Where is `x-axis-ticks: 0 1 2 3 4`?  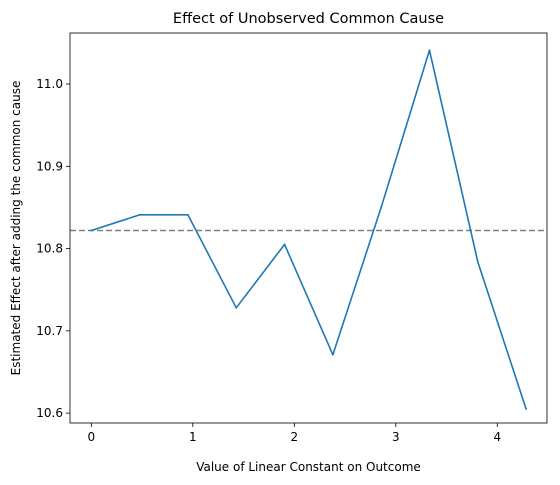
x-axis-ticks: 0 1 2 3 4 is located at coordinates (294, 433).